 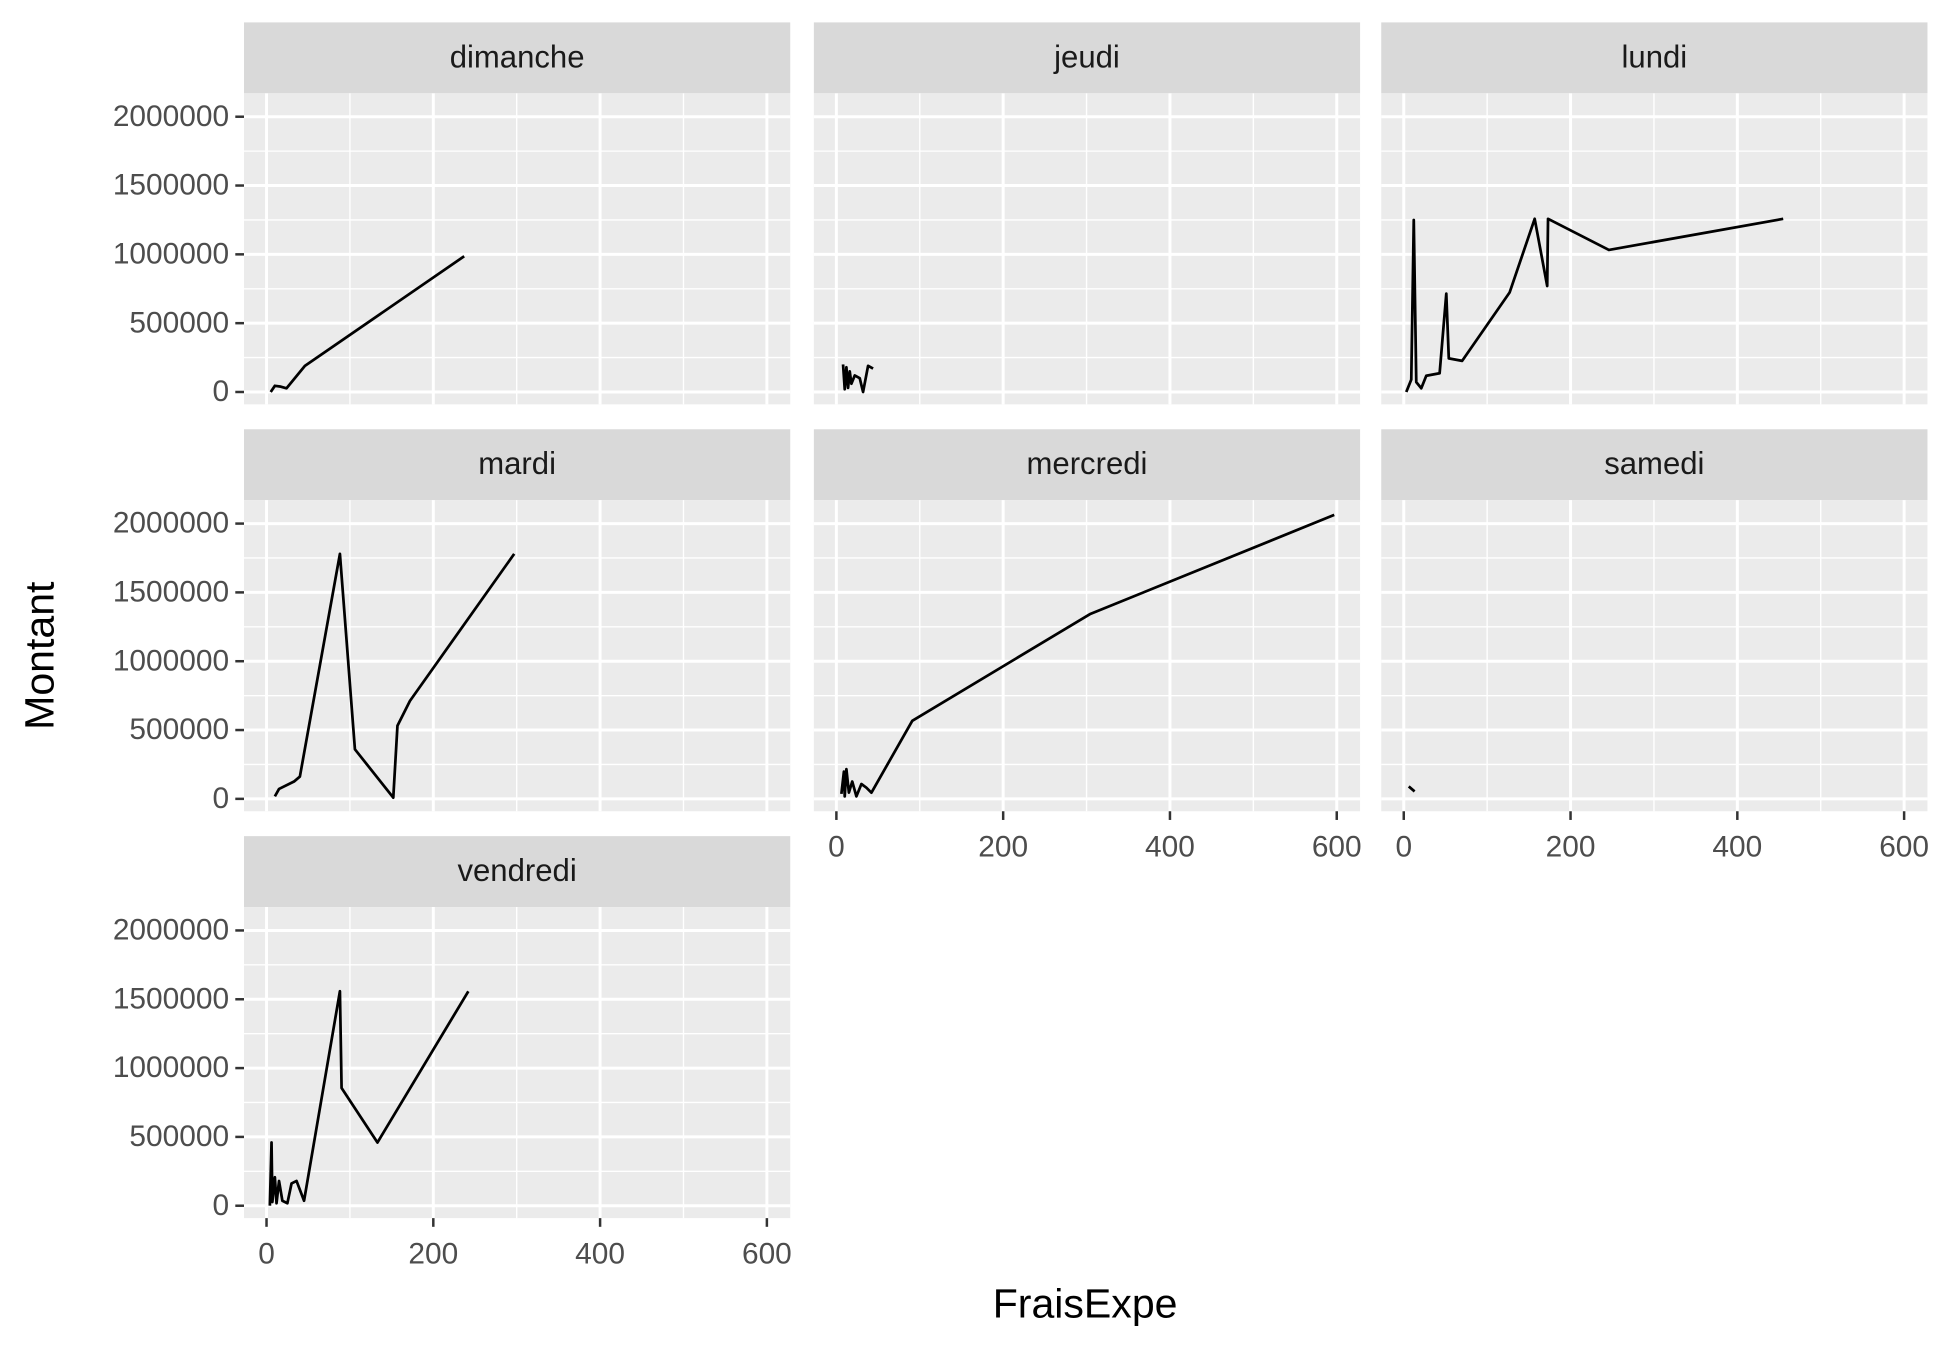 What do you see at coordinates (39, 655) in the screenshot?
I see `y-axis-title: Montant` at bounding box center [39, 655].